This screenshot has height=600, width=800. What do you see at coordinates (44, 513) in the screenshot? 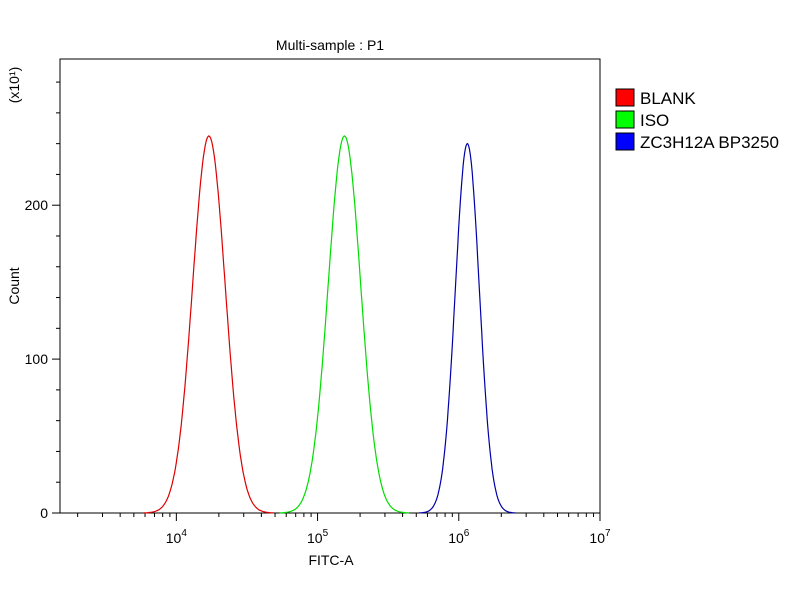
I see `y-tick-label: 0` at bounding box center [44, 513].